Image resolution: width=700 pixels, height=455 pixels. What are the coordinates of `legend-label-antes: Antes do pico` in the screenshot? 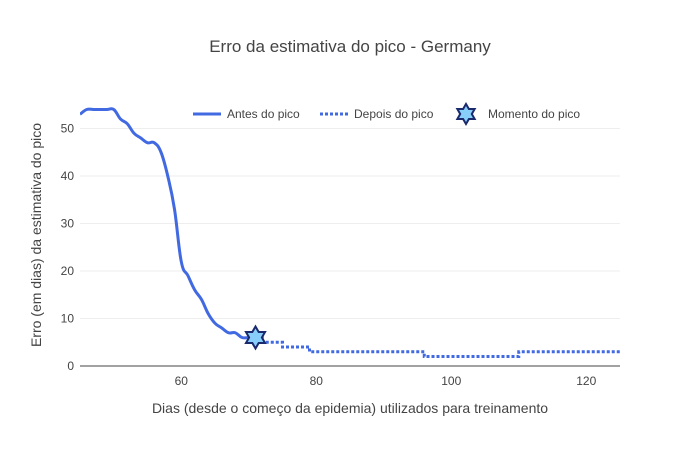 It's located at (263, 114).